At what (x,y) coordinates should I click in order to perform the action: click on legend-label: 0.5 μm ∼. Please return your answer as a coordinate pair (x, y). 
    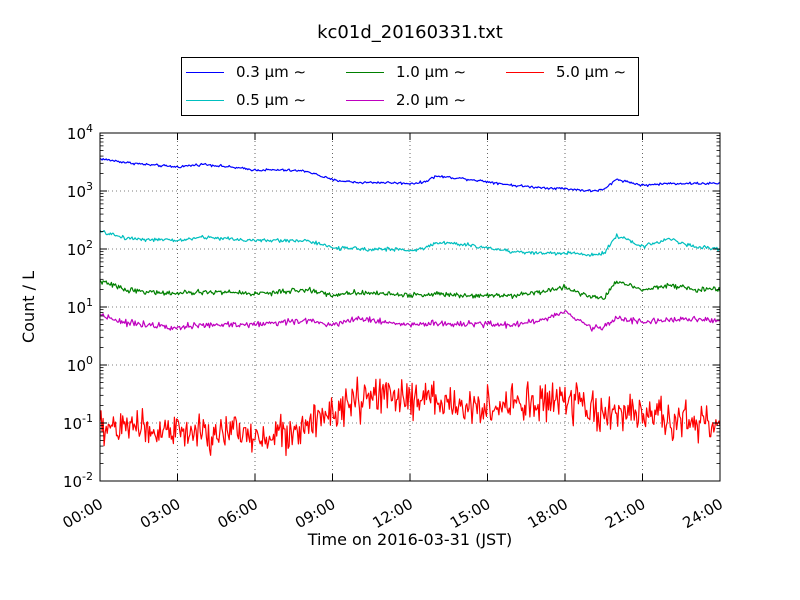
    Looking at the image, I should click on (271, 100).